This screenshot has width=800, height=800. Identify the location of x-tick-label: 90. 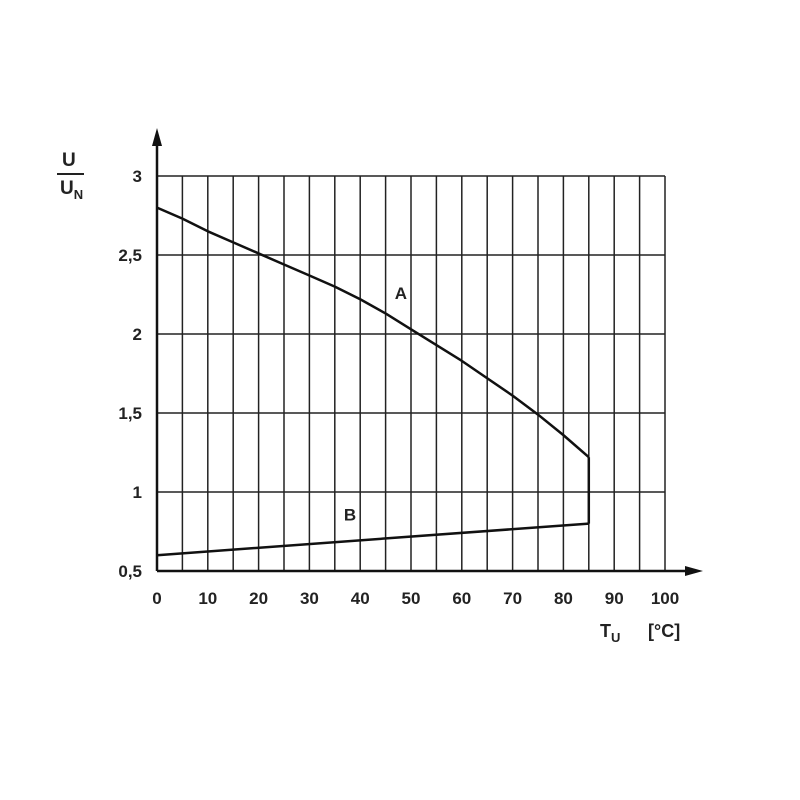
(614, 598).